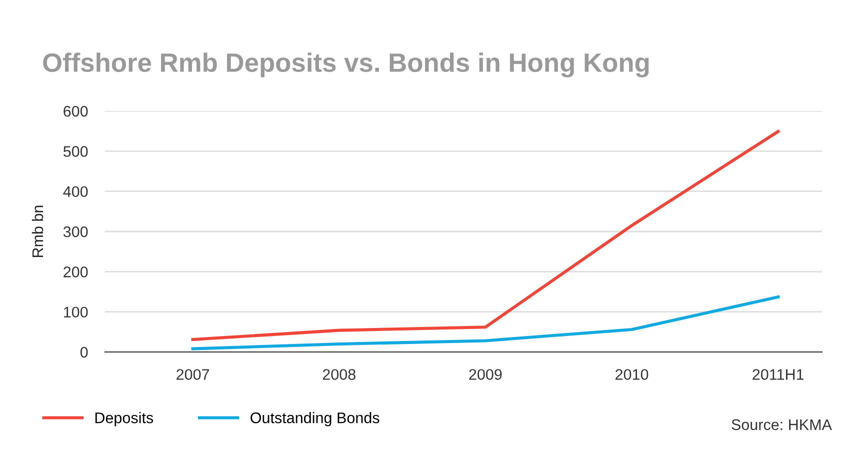 Image resolution: width=860 pixels, height=450 pixels. What do you see at coordinates (315, 419) in the screenshot?
I see `legend-label: Outstanding Bonds` at bounding box center [315, 419].